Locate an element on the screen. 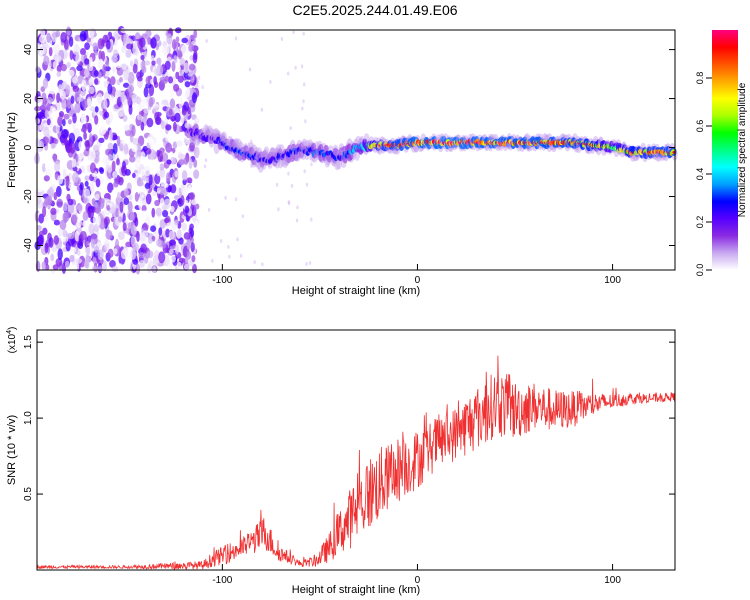 The height and width of the screenshot is (600, 750). colorbar-tick-label: 0.2 is located at coordinates (700, 222).